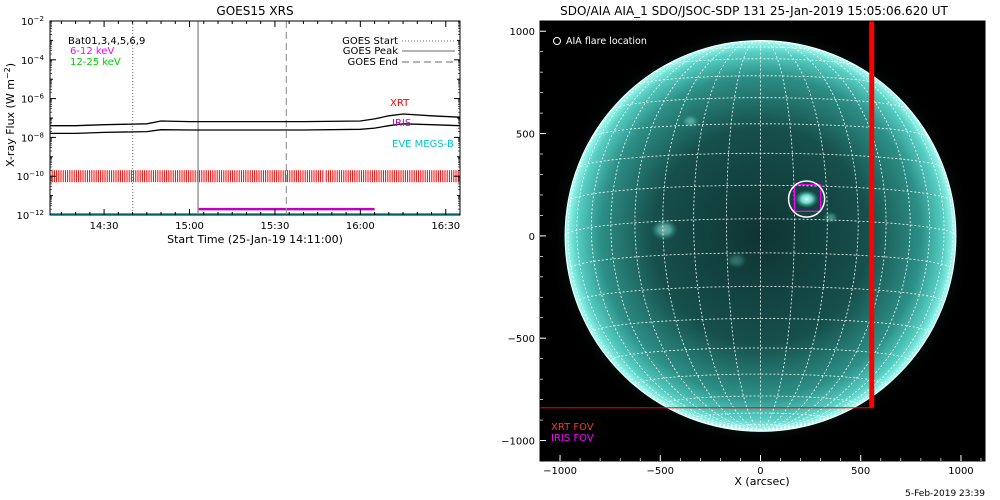 This screenshot has width=1000, height=500. I want to click on channel-label-high: 12-25 keV, so click(95, 62).